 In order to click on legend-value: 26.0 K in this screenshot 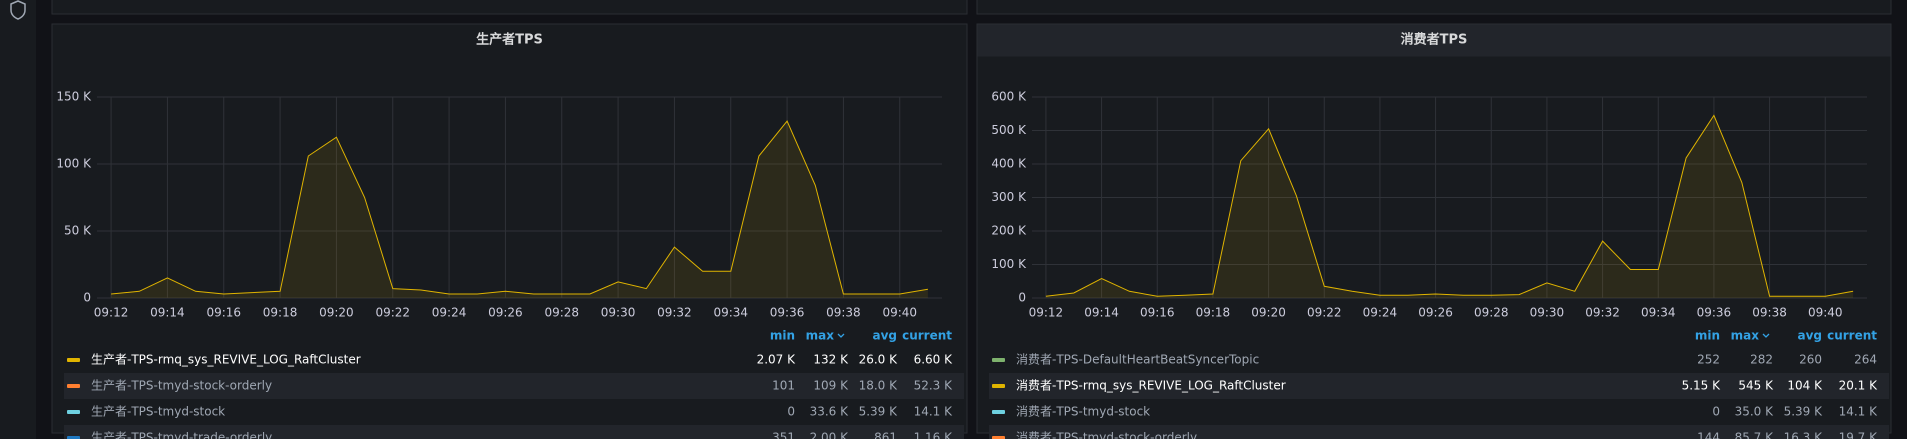, I will do `click(879, 360)`.